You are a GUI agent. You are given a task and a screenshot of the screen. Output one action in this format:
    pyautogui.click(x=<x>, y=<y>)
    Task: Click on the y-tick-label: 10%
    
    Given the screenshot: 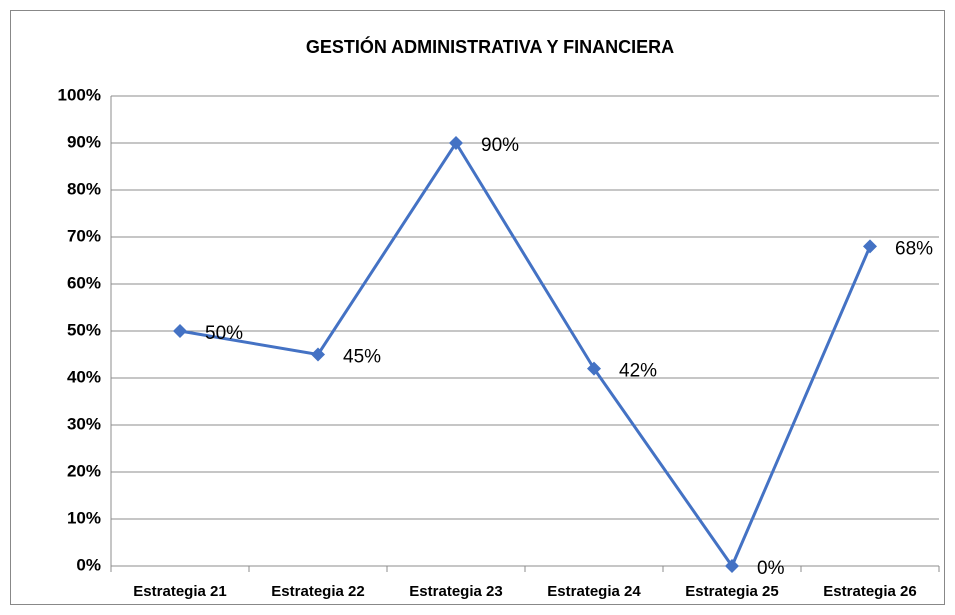 What is the action you would take?
    pyautogui.click(x=84, y=517)
    